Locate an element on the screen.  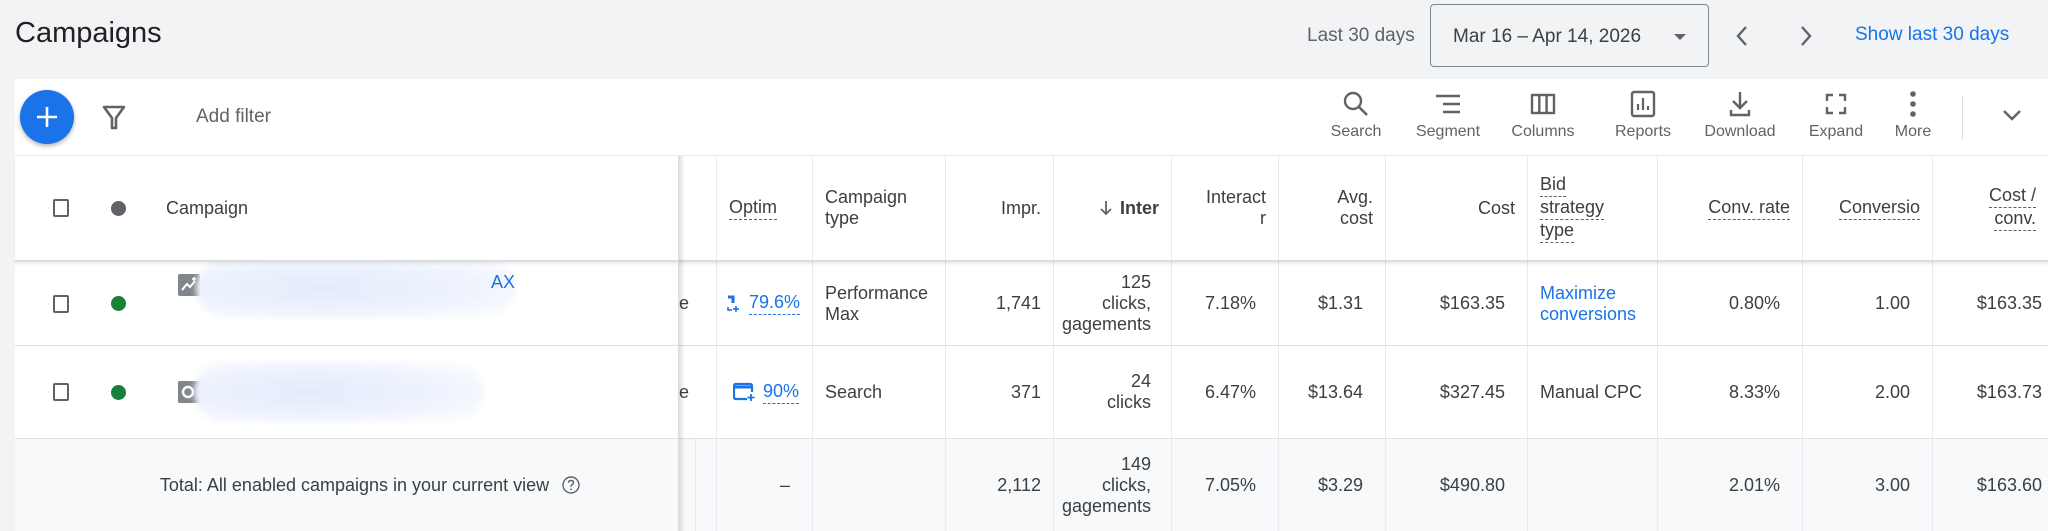
dropdown-caret-icon is located at coordinates (1680, 37).